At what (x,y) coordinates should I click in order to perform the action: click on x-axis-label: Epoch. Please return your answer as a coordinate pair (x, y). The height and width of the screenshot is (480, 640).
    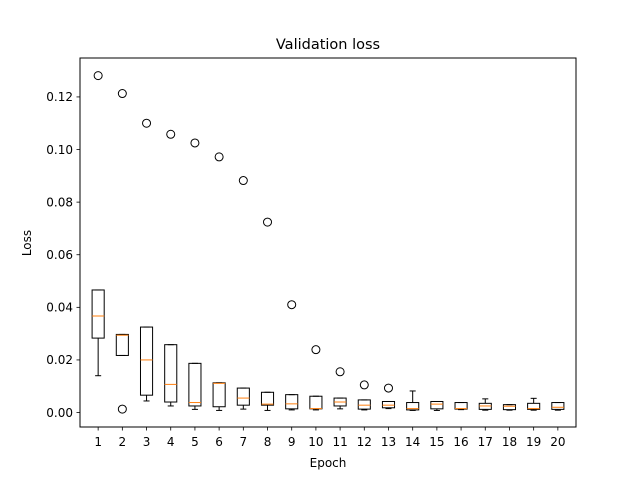
    Looking at the image, I should click on (328, 463).